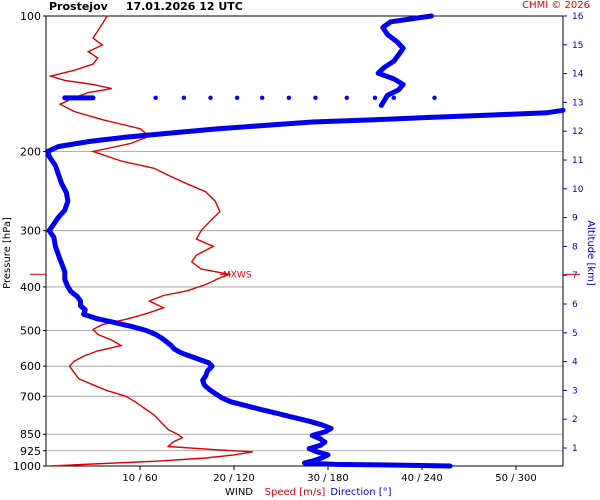 The width and height of the screenshot is (600, 500). Describe the element at coordinates (30, 434) in the screenshot. I see `pressure-tick-label-850: 850` at that location.